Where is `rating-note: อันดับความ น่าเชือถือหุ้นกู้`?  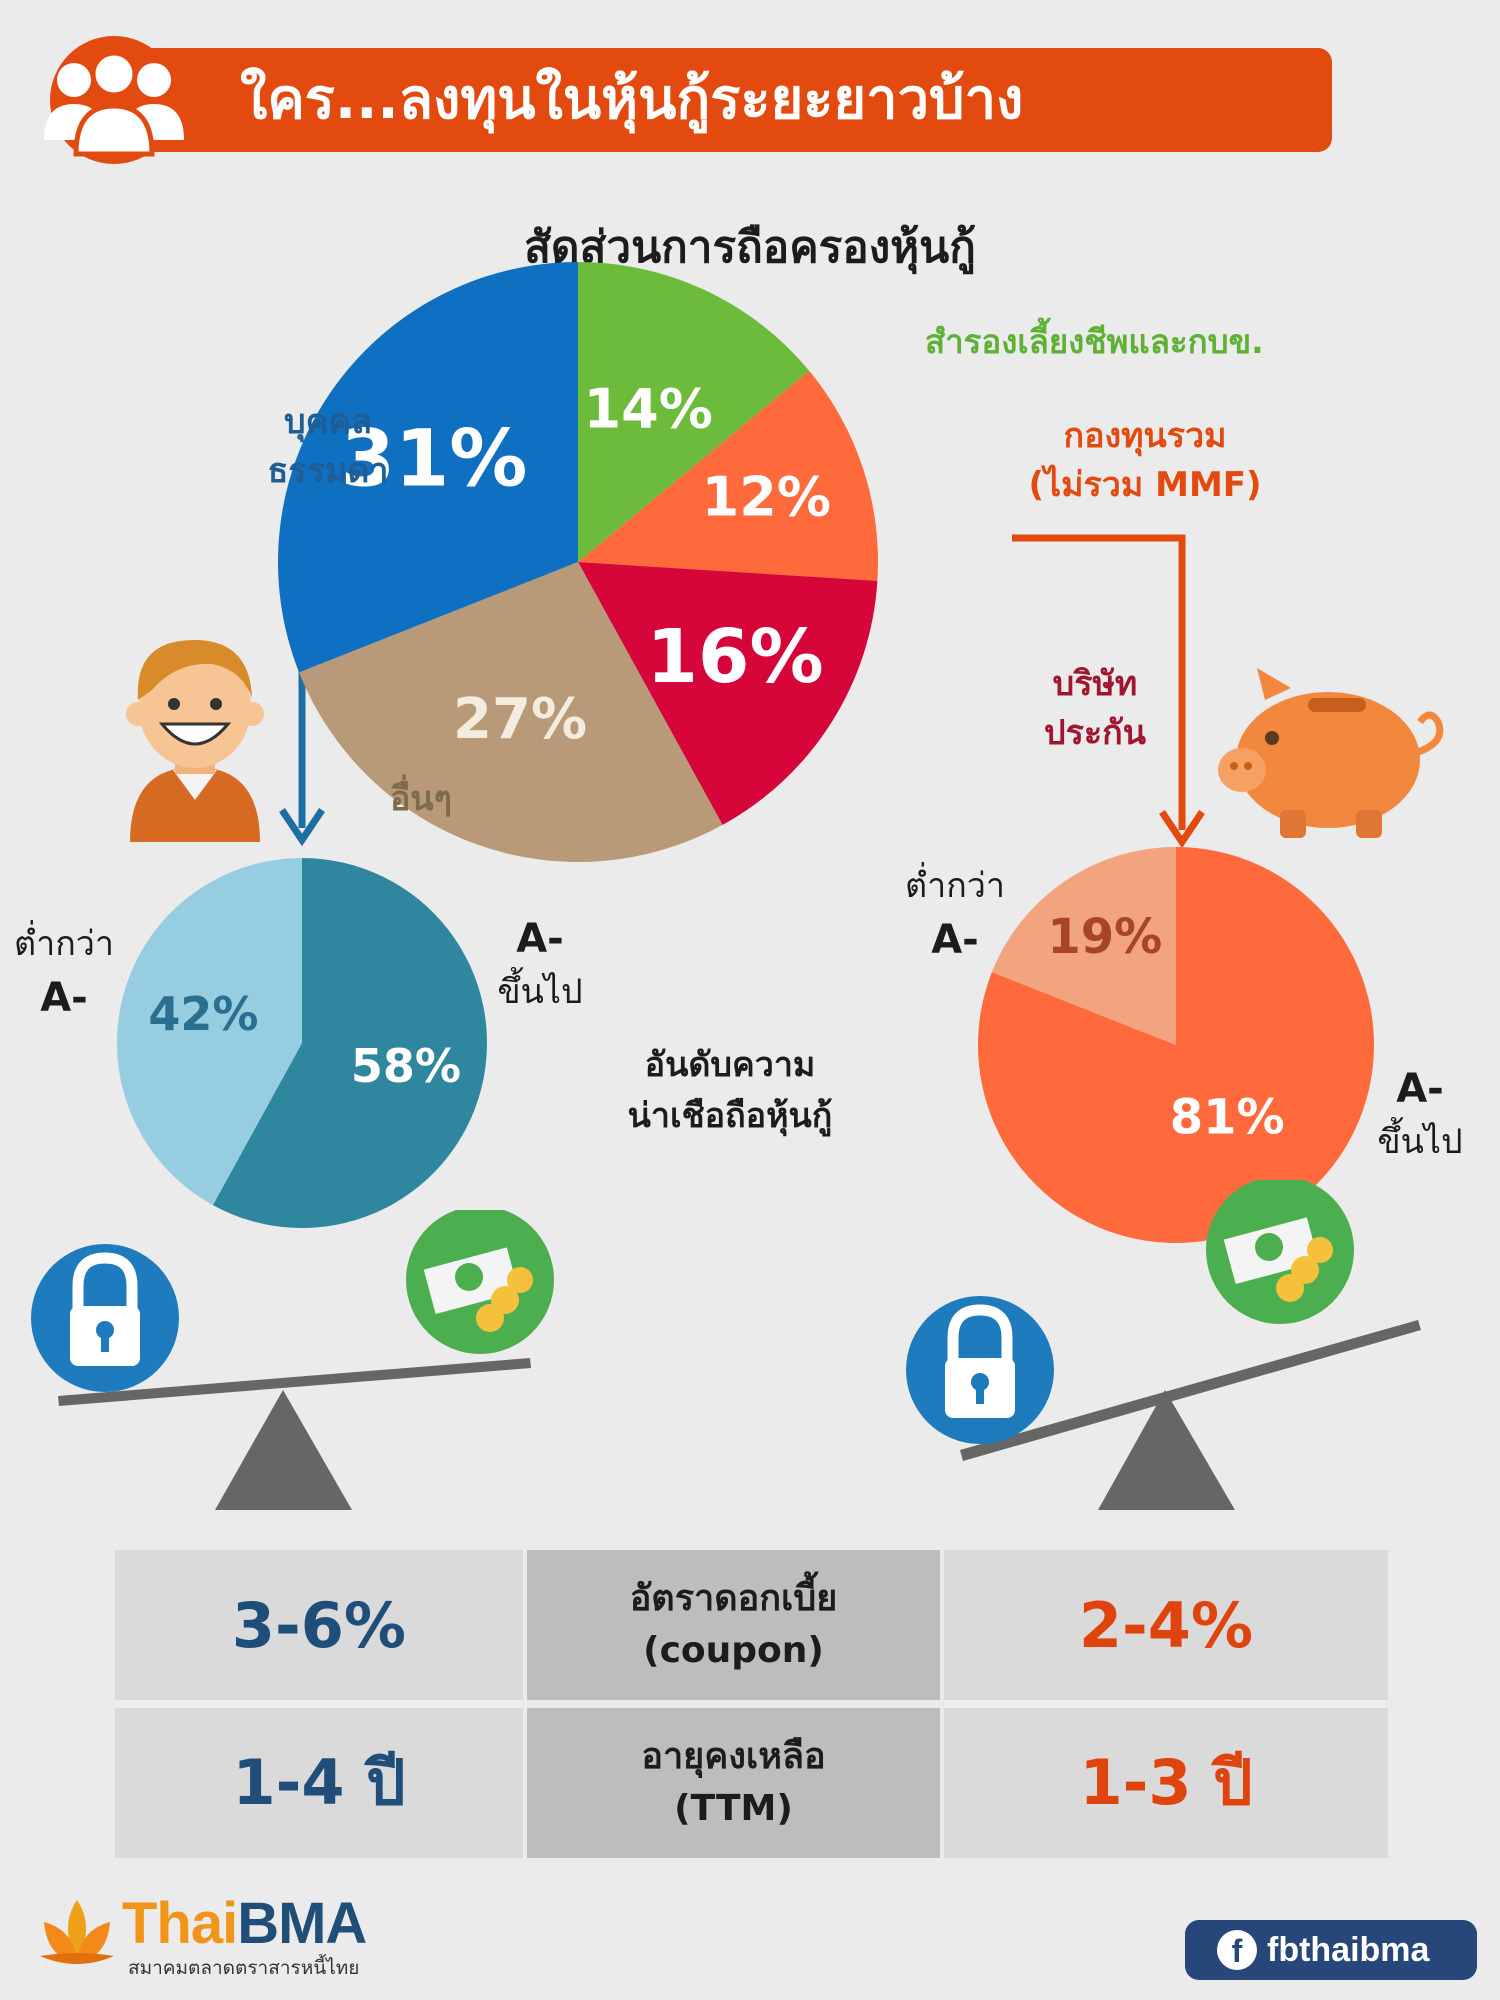 rating-note: อันดับความ น่าเชือถือหุ้นกู้ is located at coordinates (730, 1090).